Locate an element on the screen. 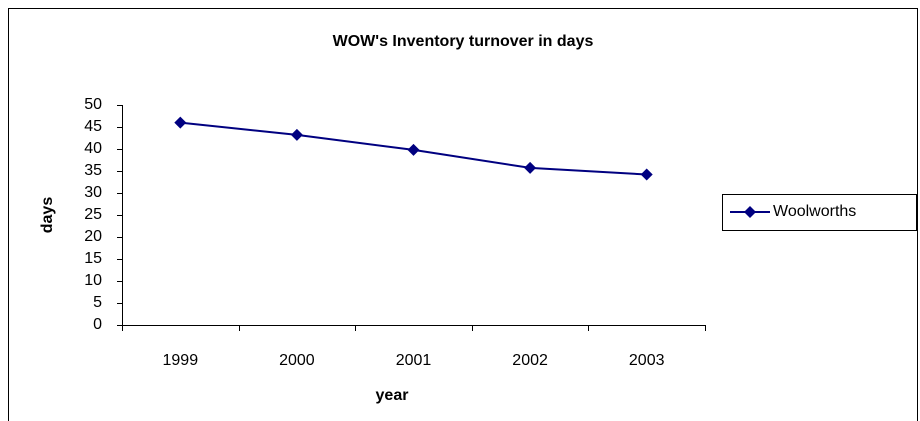  y-axis-label: days is located at coordinates (47, 215).